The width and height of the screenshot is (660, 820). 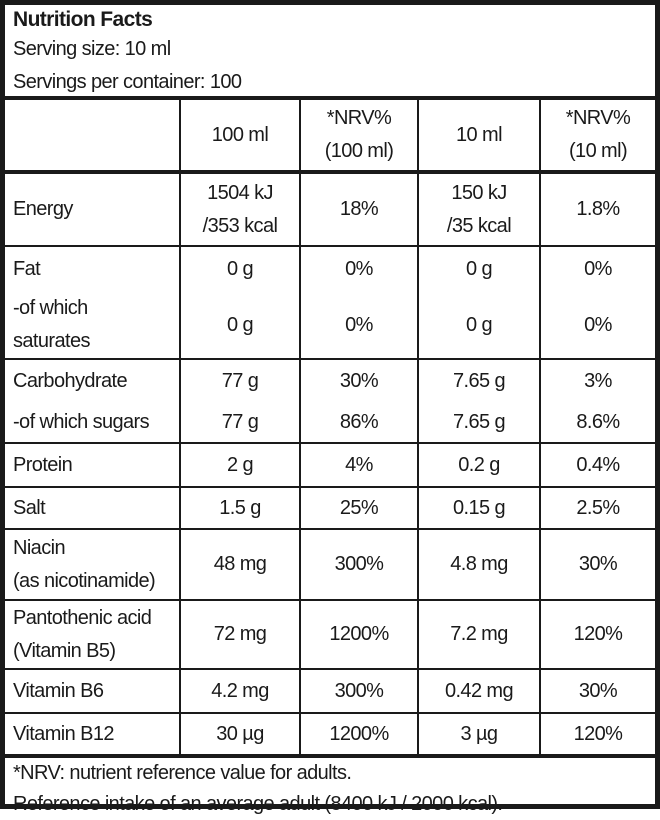 I want to click on nutrient-label: -of which saturates, so click(x=51, y=324).